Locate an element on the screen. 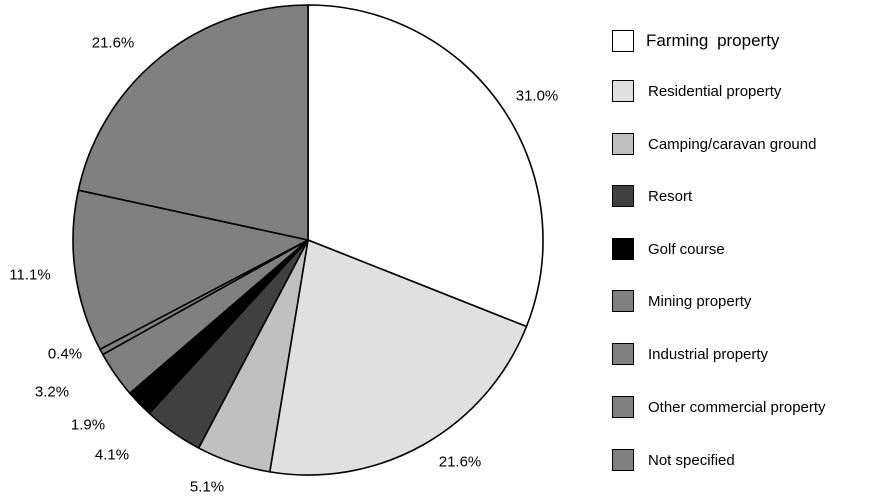 The image size is (874, 500). slice-value-label: 31.0% is located at coordinates (537, 96).